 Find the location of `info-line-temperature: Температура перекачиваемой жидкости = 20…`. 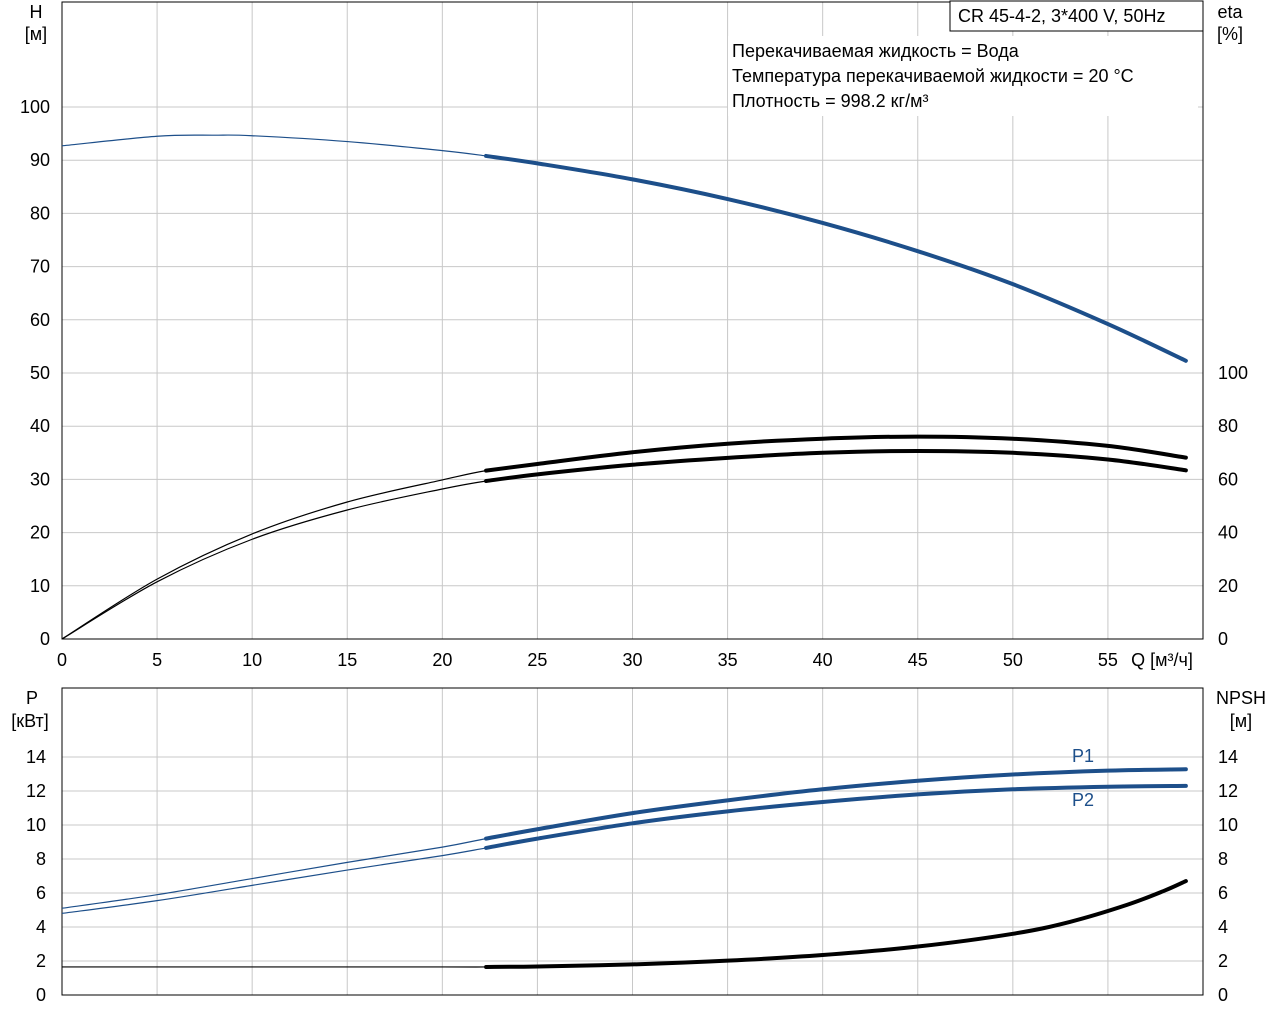

info-line-temperature: Температура перекачиваемой жидкости = 20… is located at coordinates (933, 76).